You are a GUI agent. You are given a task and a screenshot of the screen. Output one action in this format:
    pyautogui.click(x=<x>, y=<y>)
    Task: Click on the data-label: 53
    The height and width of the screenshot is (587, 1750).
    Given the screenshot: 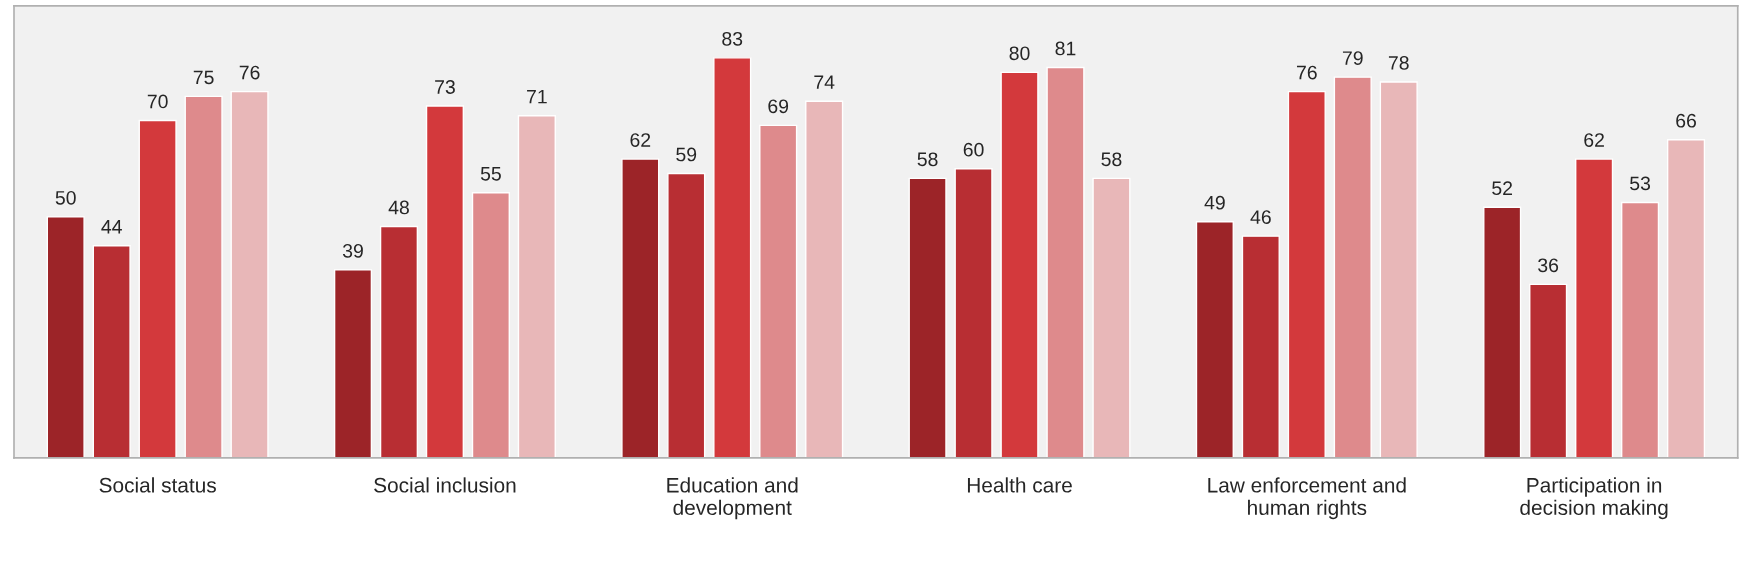 What is the action you would take?
    pyautogui.click(x=1640, y=183)
    